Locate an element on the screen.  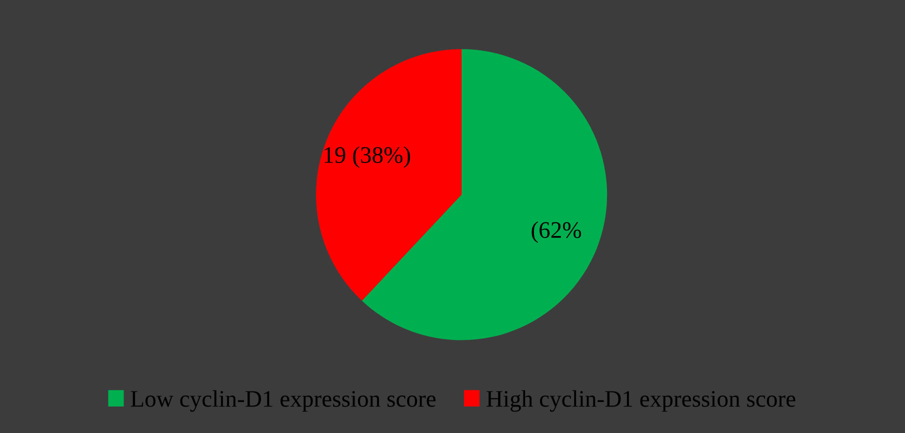
data-label: (62% is located at coordinates (557, 232).